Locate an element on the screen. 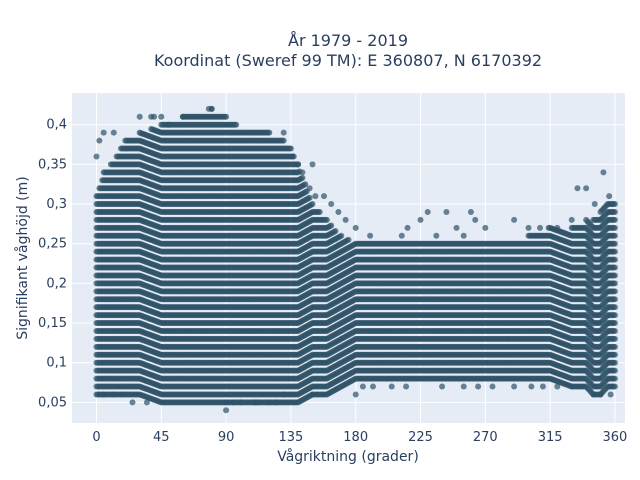 This screenshot has height=480, width=640. chart-title-line1: År 1979 - 2019 is located at coordinates (348, 40).